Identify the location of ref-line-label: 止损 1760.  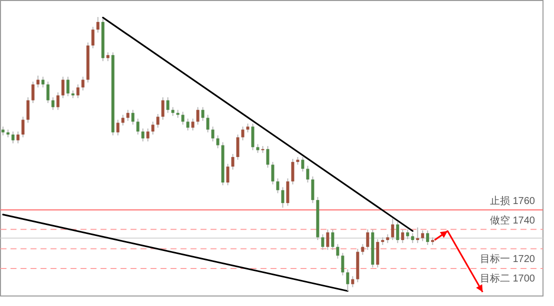
(513, 200).